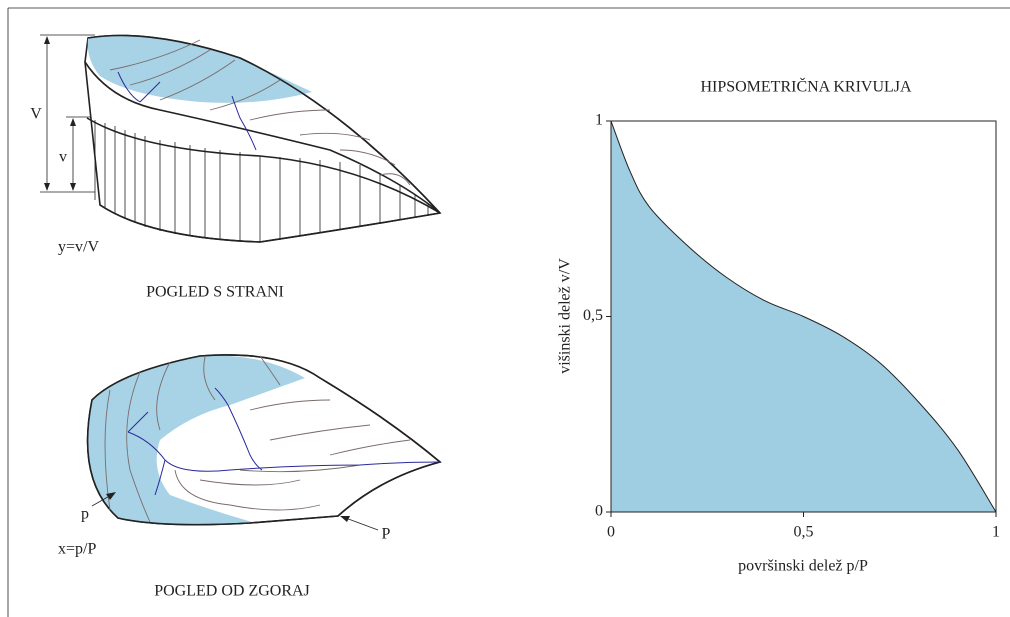  I want to click on y-tick-label: 0,5, so click(593, 315).